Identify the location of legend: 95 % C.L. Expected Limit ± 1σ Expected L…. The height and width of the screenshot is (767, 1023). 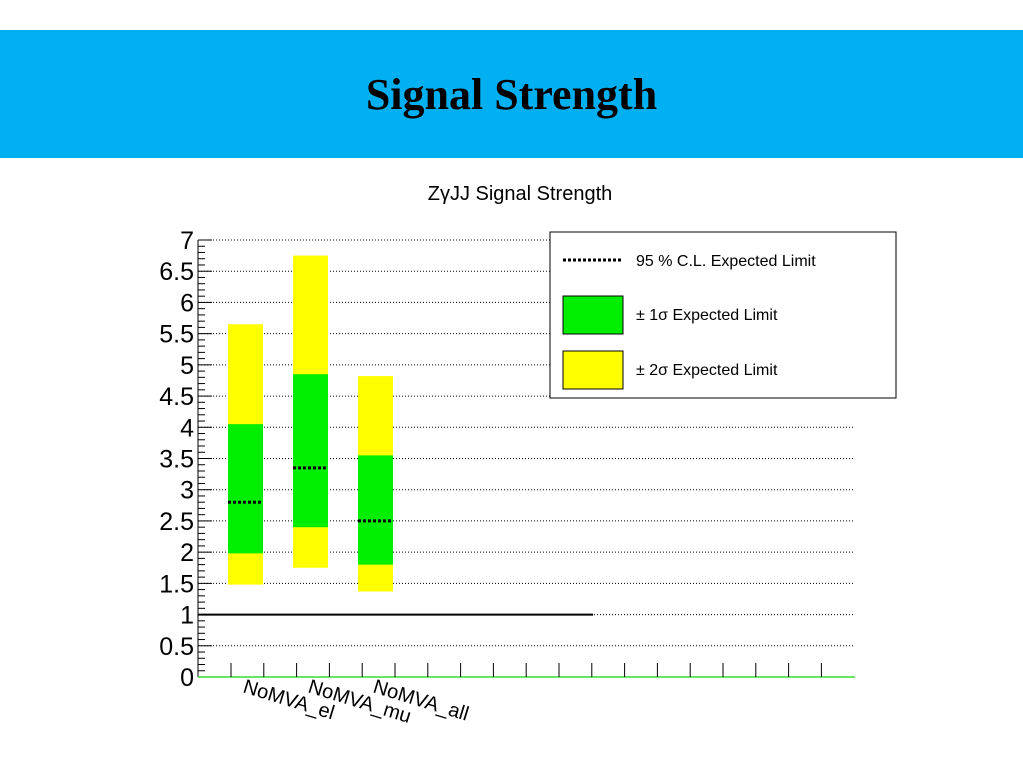
(723, 315).